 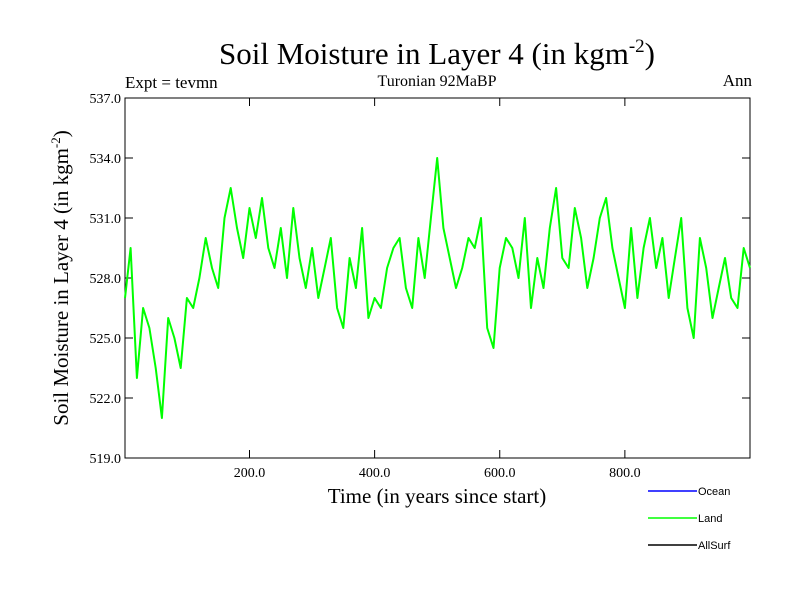 What do you see at coordinates (738, 80) in the screenshot?
I see `subtitle-right: Ann` at bounding box center [738, 80].